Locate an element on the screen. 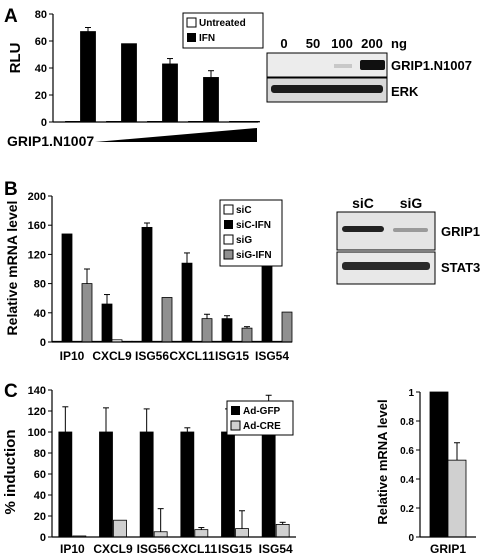 The height and width of the screenshot is (558, 480). panel-c-small-y-tick-label: 0.4 is located at coordinates (407, 480).